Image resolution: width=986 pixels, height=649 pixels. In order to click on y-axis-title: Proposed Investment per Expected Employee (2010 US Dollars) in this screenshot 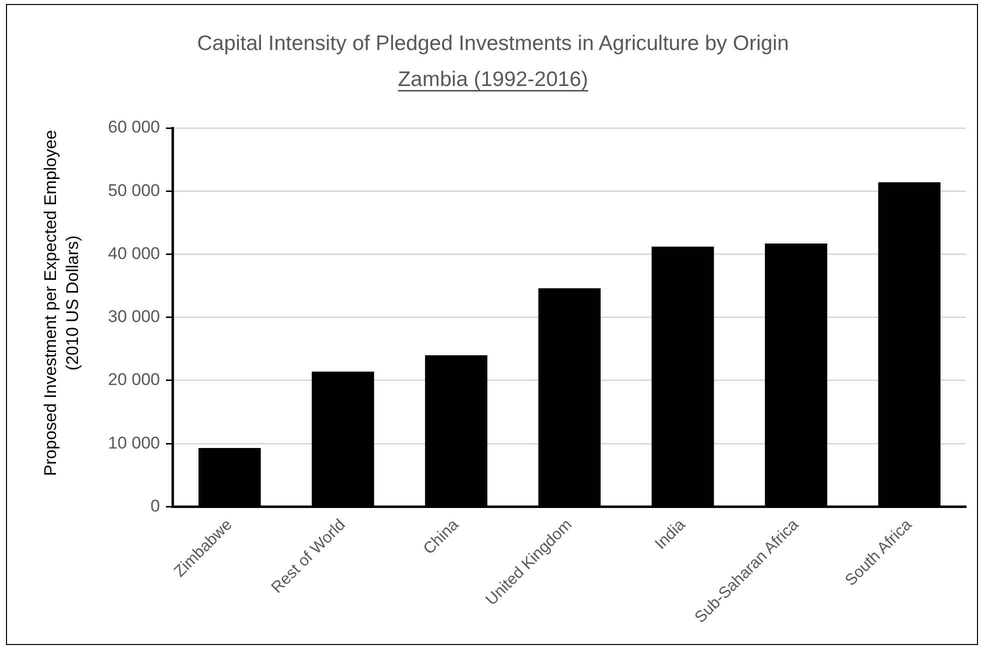, I will do `click(61, 303)`.